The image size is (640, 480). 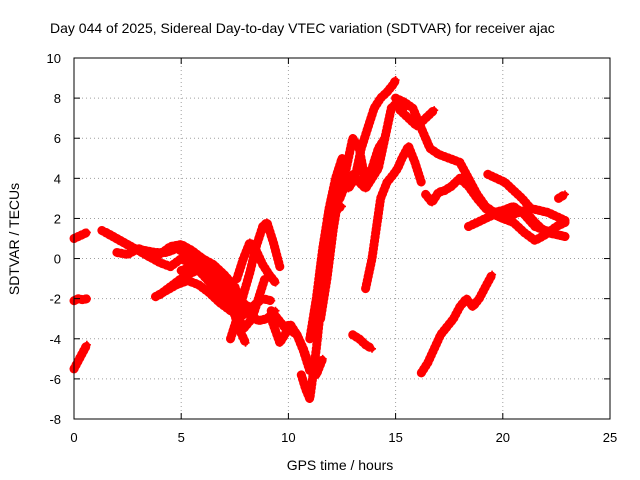 I want to click on y-tick-label: 10, so click(x=54, y=58).